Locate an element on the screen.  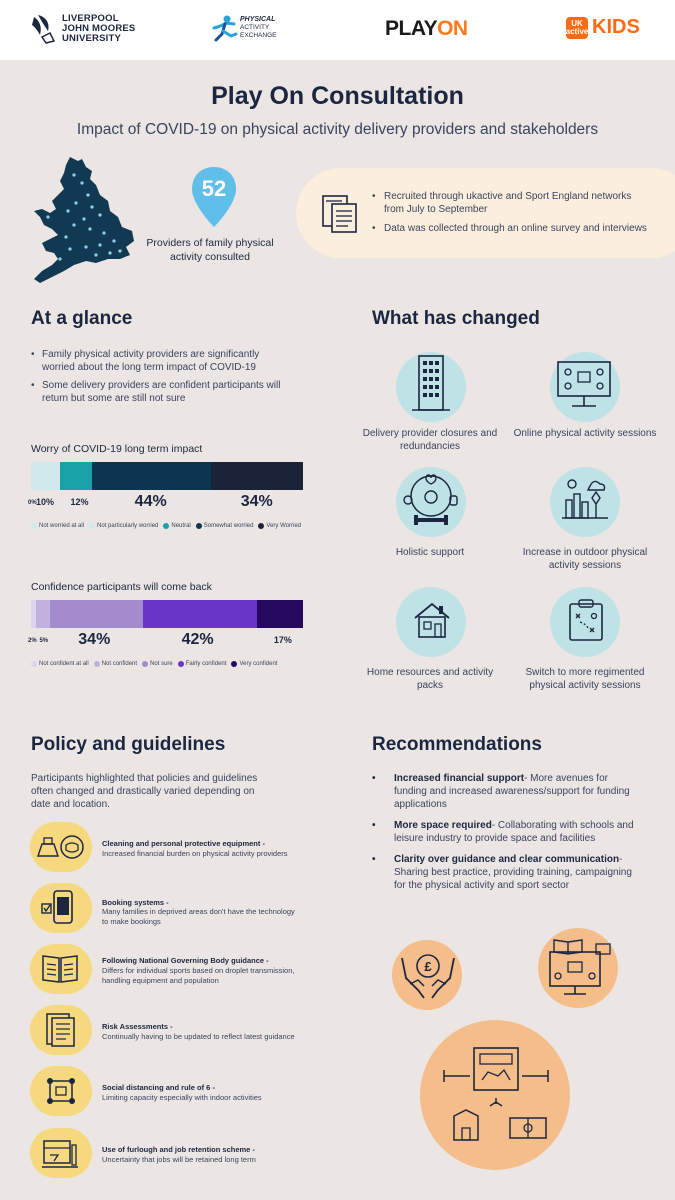
legend-label: Very Worried is located at coordinates (283, 526).